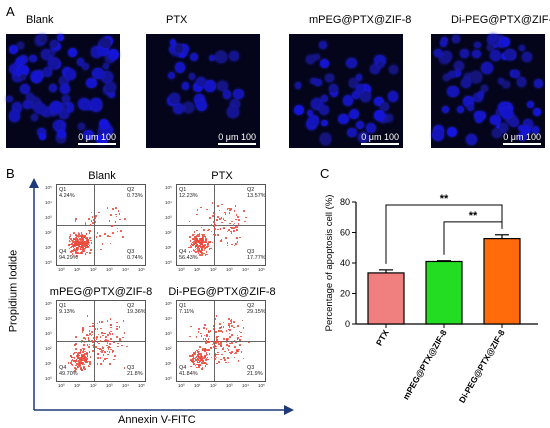 The width and height of the screenshot is (550, 428). What do you see at coordinates (63, 306) in the screenshot?
I see `quadrant-id: Q1` at bounding box center [63, 306].